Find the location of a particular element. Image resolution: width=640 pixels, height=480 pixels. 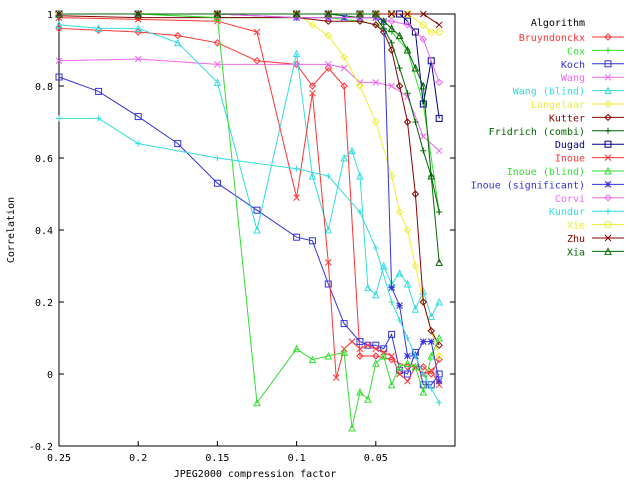

x-tick-label: 0.15 is located at coordinates (217, 458).